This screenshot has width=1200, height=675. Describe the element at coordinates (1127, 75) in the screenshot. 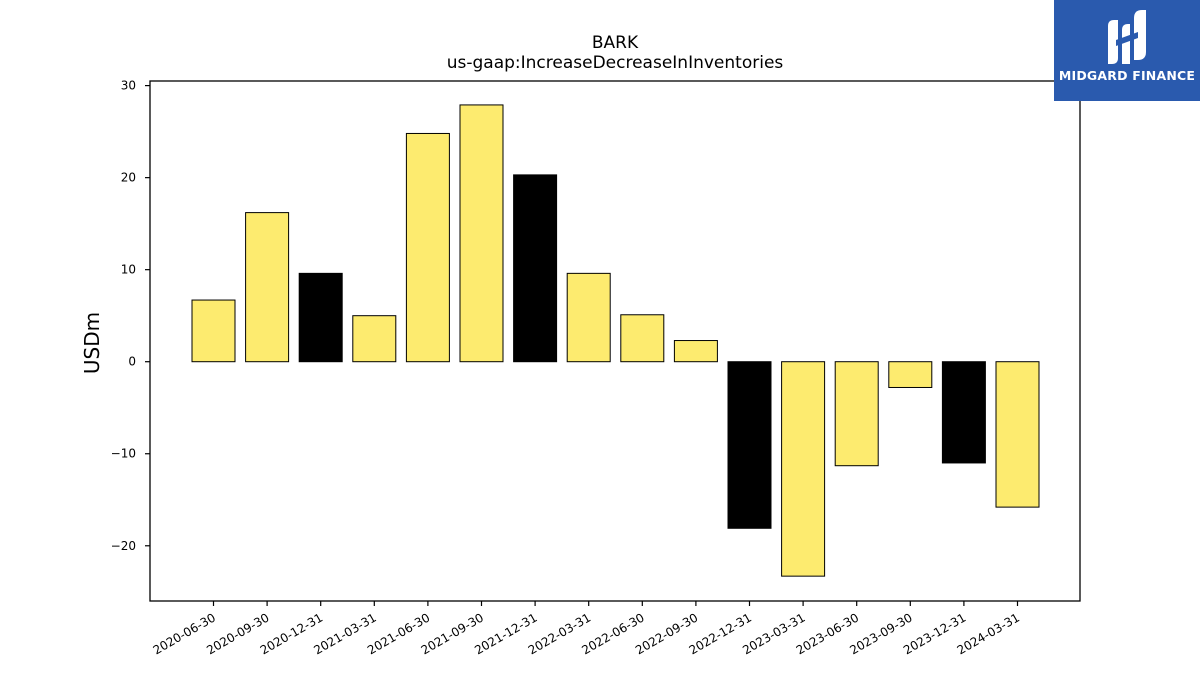

I see `logo-text: MIDGARD FINANCE` at that location.